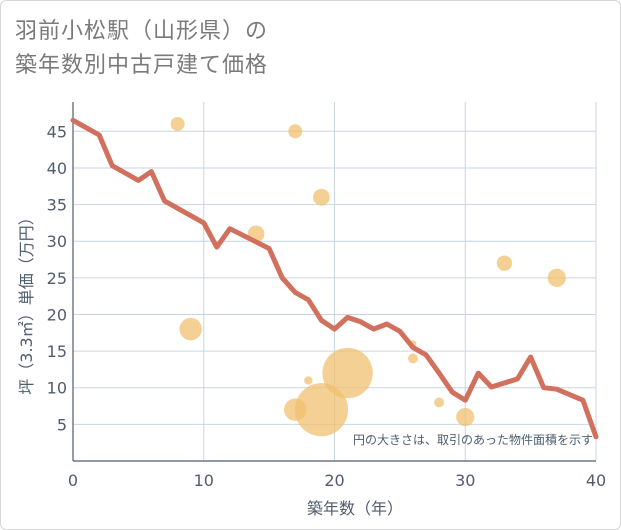 Image resolution: width=621 pixels, height=530 pixels. What do you see at coordinates (73, 480) in the screenshot?
I see `x-tick-label-0: 0` at bounding box center [73, 480].